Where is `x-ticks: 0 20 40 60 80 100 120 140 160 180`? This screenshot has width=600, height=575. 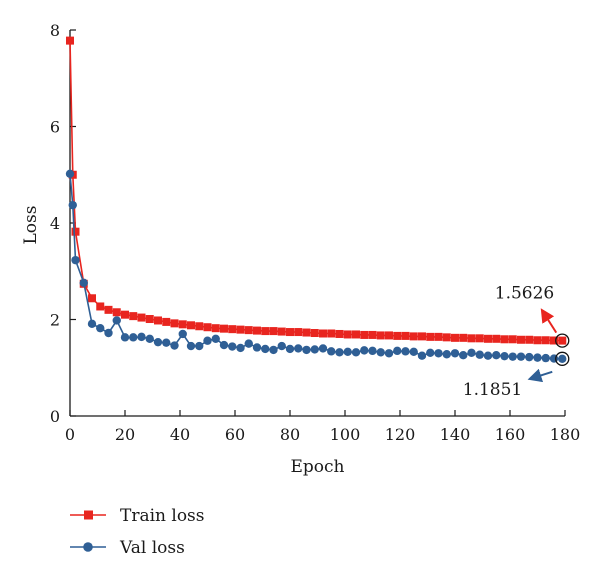 x-ticks: 0 20 40 60 80 100 120 140 160 180 is located at coordinates (322, 427).